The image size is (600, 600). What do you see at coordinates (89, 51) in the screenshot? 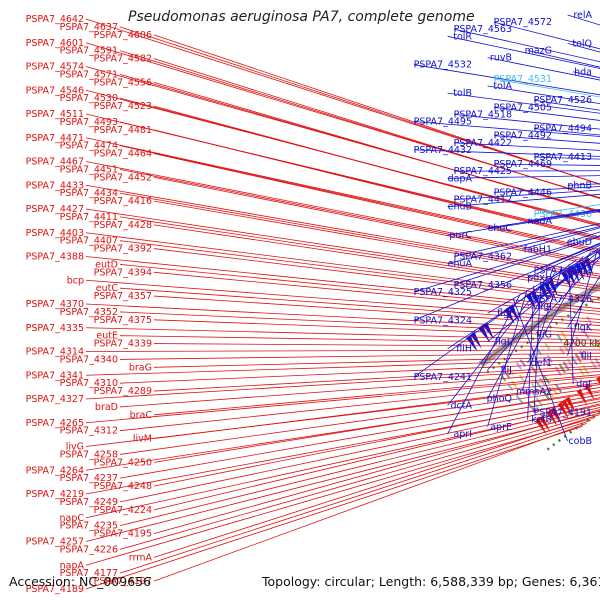
I see `left-gene-label: PSPA7_4591` at bounding box center [89, 51].